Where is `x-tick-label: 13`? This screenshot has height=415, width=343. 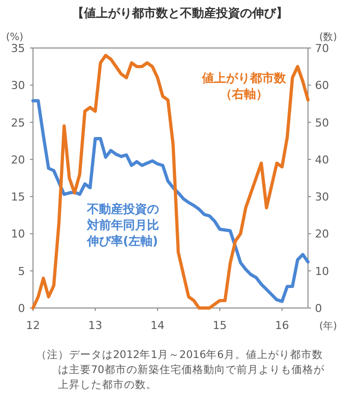 x-tick-label: 13 is located at coordinates (95, 325).